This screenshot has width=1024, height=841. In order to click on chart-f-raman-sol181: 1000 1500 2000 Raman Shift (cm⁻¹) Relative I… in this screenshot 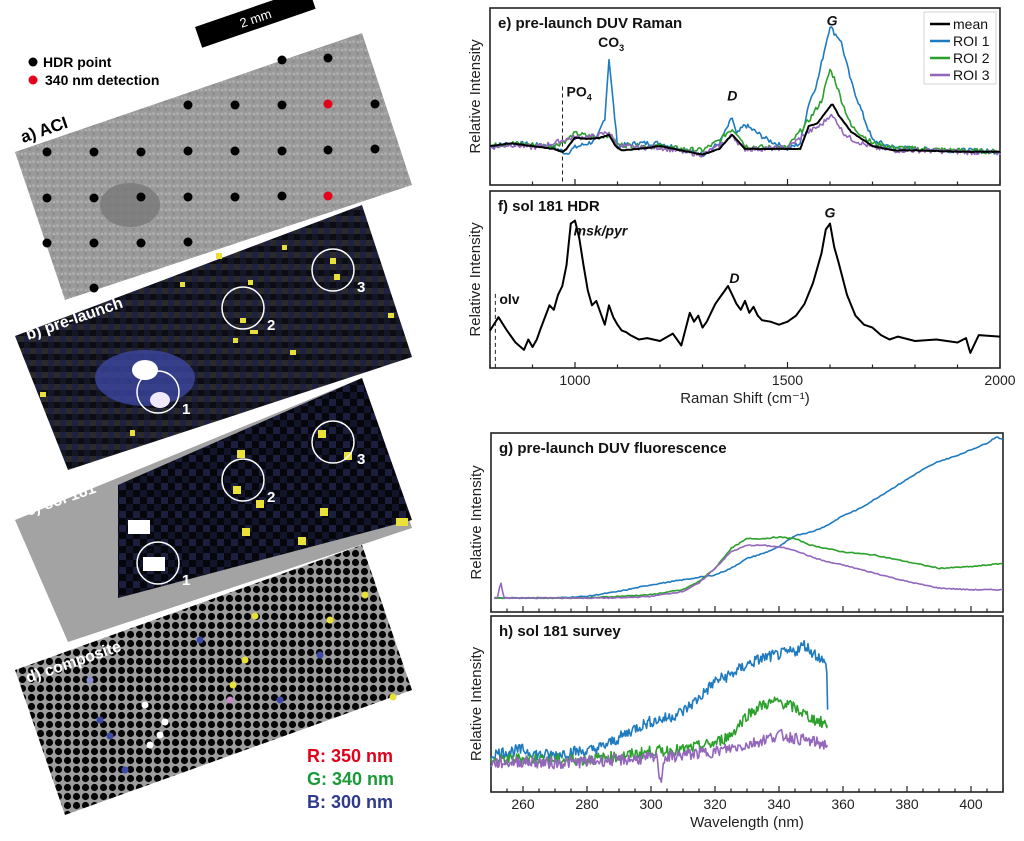, I will do `click(741, 298)`.